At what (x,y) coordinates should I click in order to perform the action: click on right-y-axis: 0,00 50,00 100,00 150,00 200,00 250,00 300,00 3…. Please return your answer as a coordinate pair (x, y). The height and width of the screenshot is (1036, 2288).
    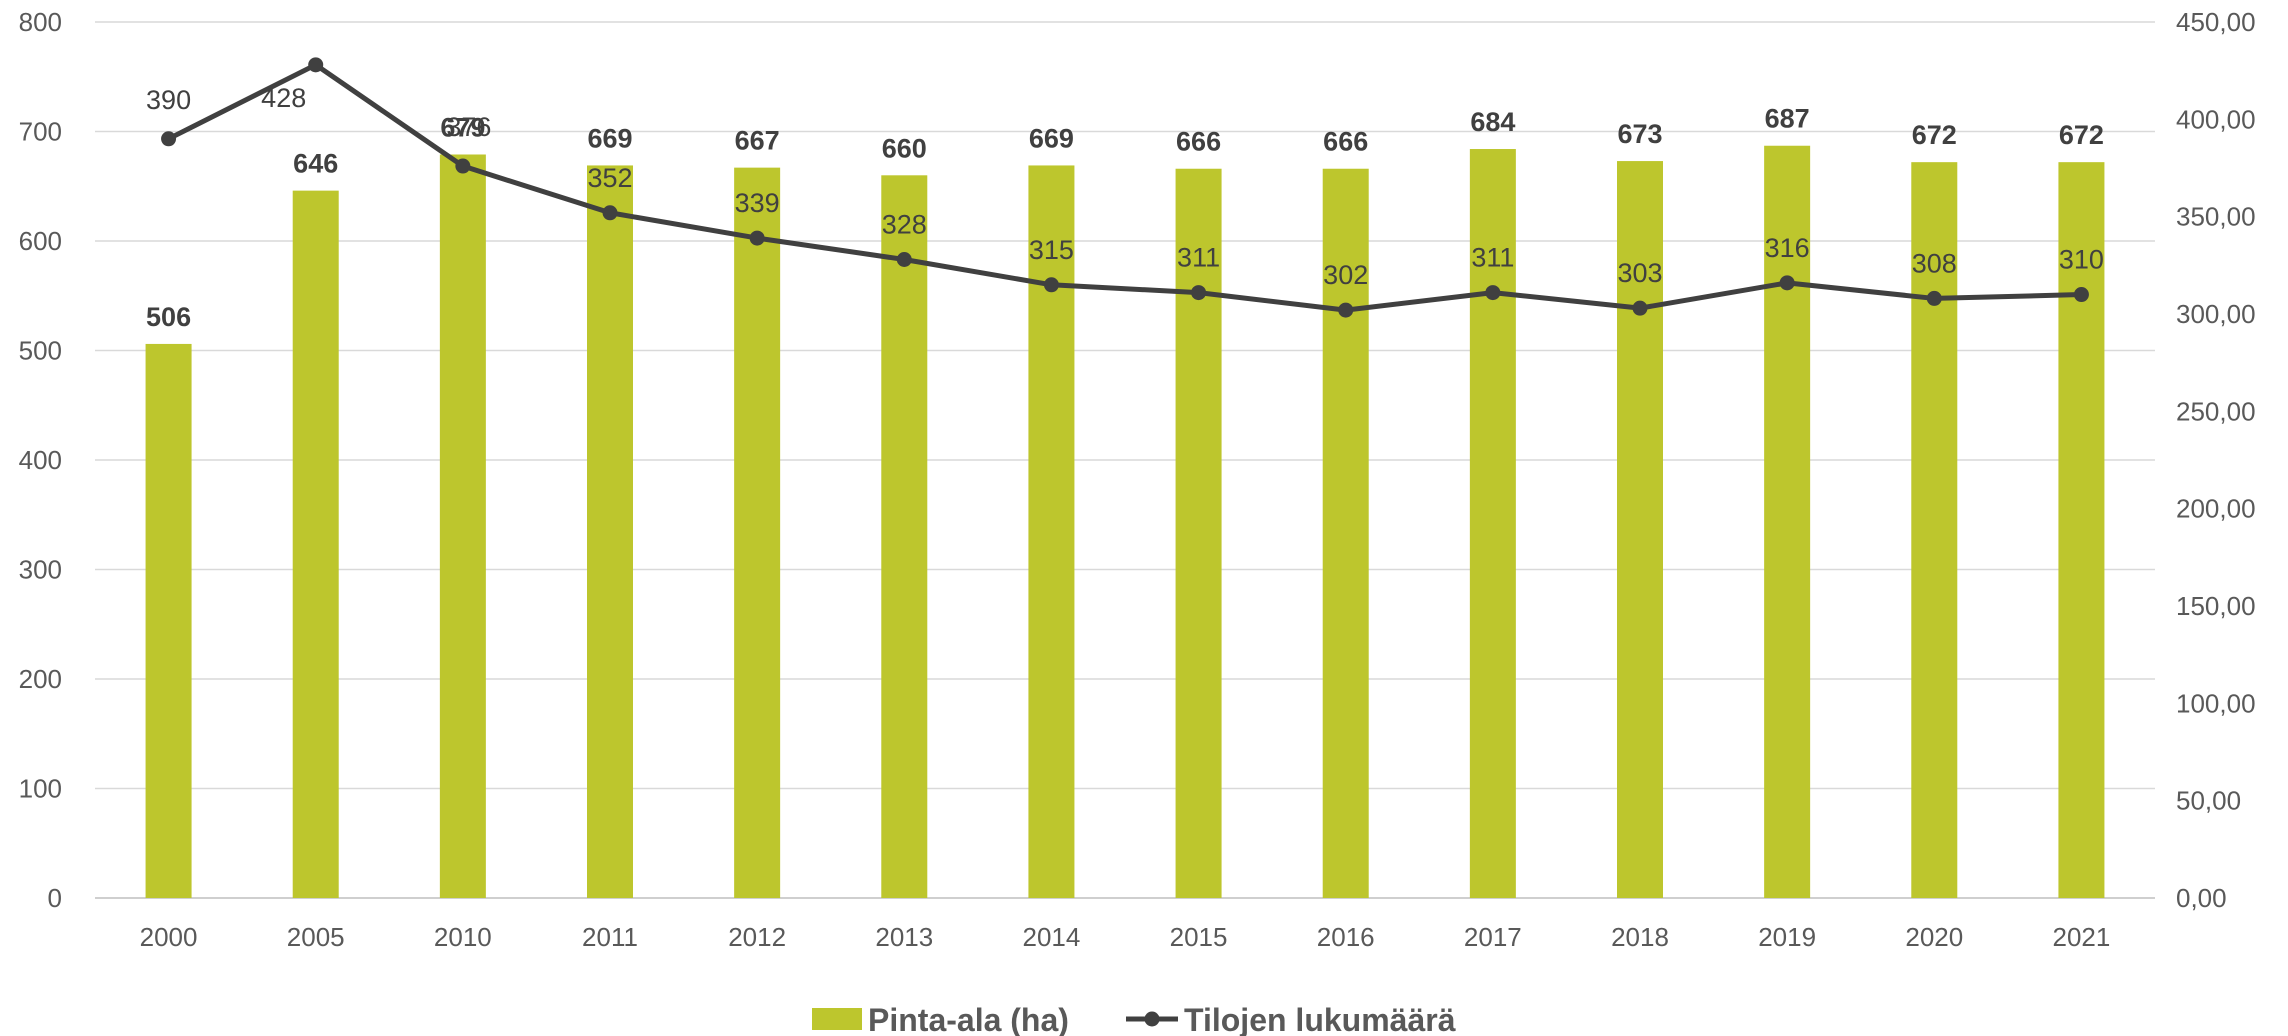
    Looking at the image, I should click on (2216, 460).